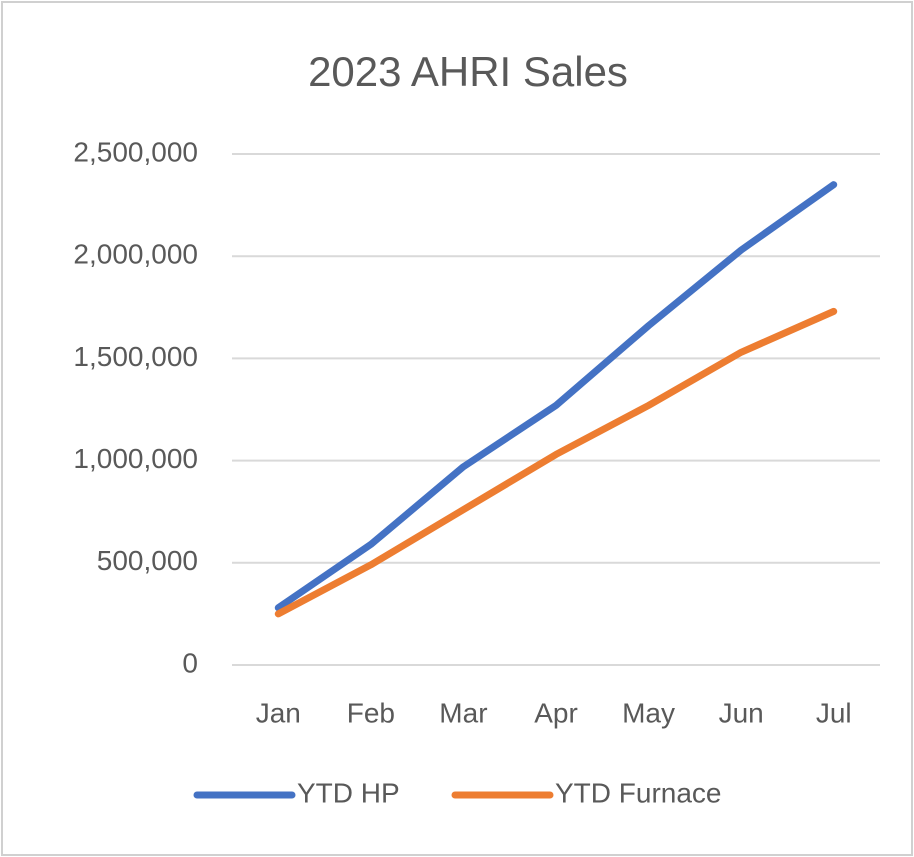 The width and height of the screenshot is (914, 857). What do you see at coordinates (135, 151) in the screenshot?
I see `y-tick-label: 2,500,000` at bounding box center [135, 151].